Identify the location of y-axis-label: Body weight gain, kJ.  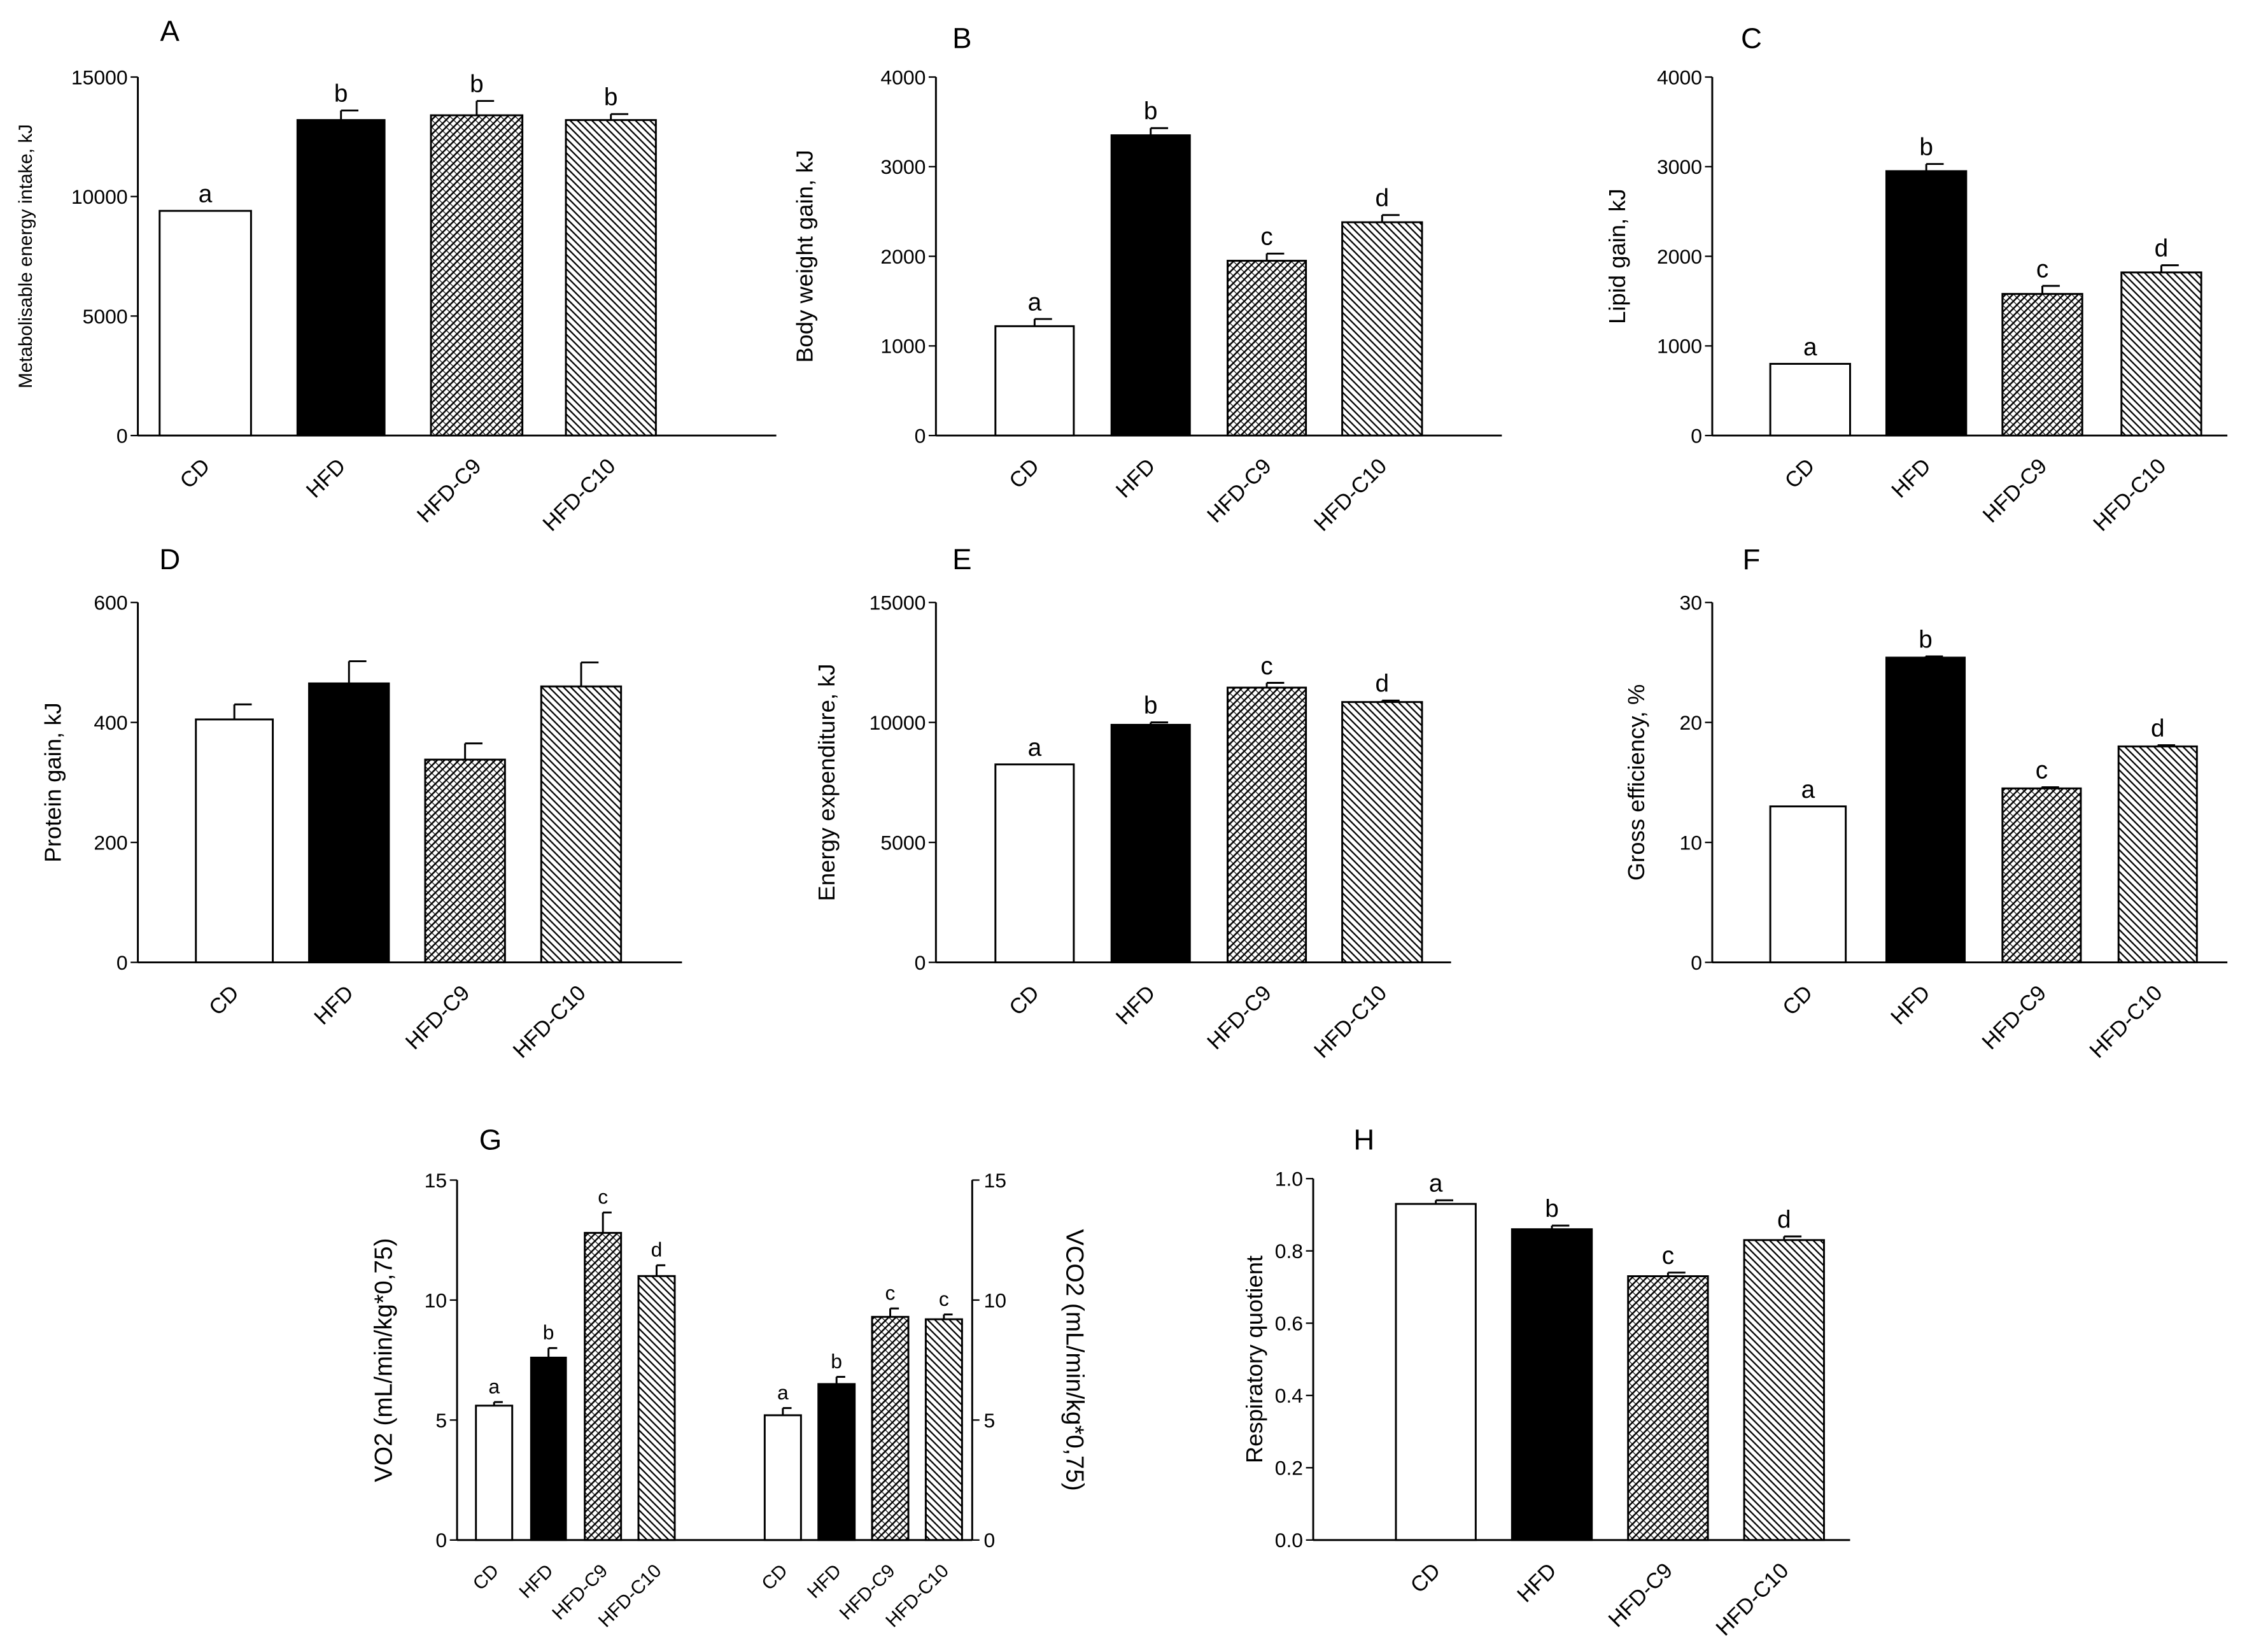
(805, 256).